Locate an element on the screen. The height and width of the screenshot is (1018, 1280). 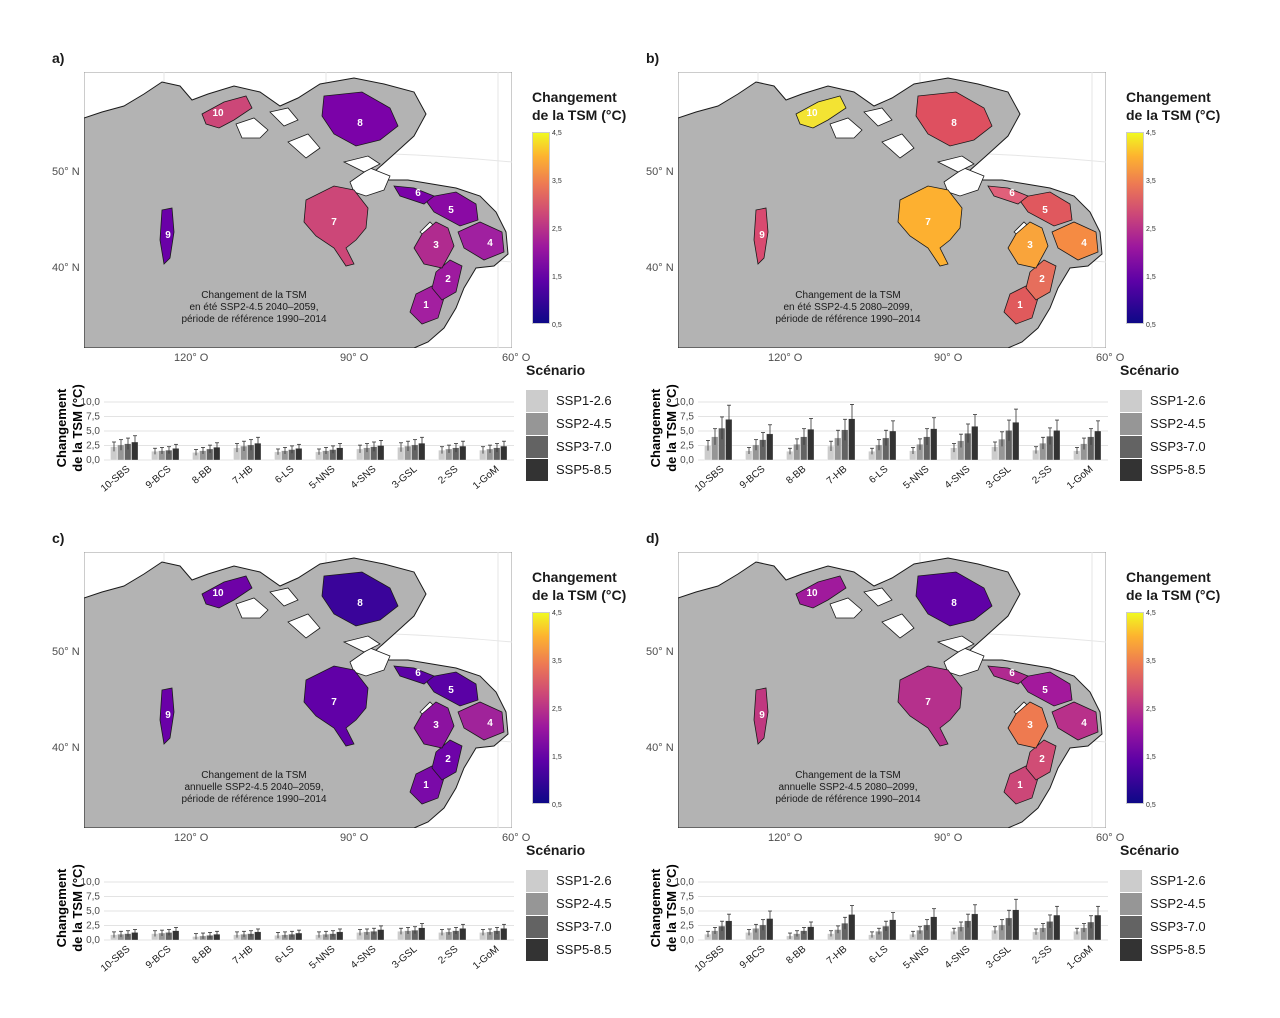
bar-ytick: 10,0 is located at coordinates (91, 882).